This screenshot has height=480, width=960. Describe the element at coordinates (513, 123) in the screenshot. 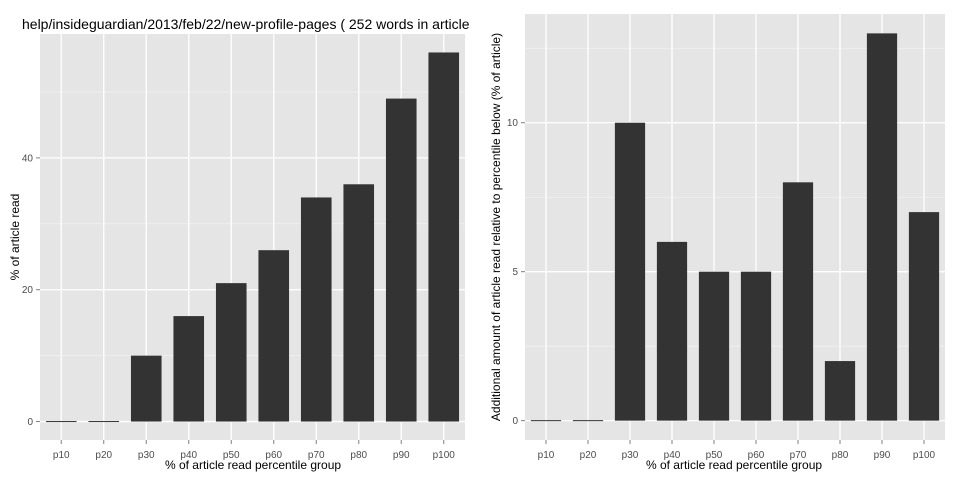

I see `y-tick-label: 10` at that location.